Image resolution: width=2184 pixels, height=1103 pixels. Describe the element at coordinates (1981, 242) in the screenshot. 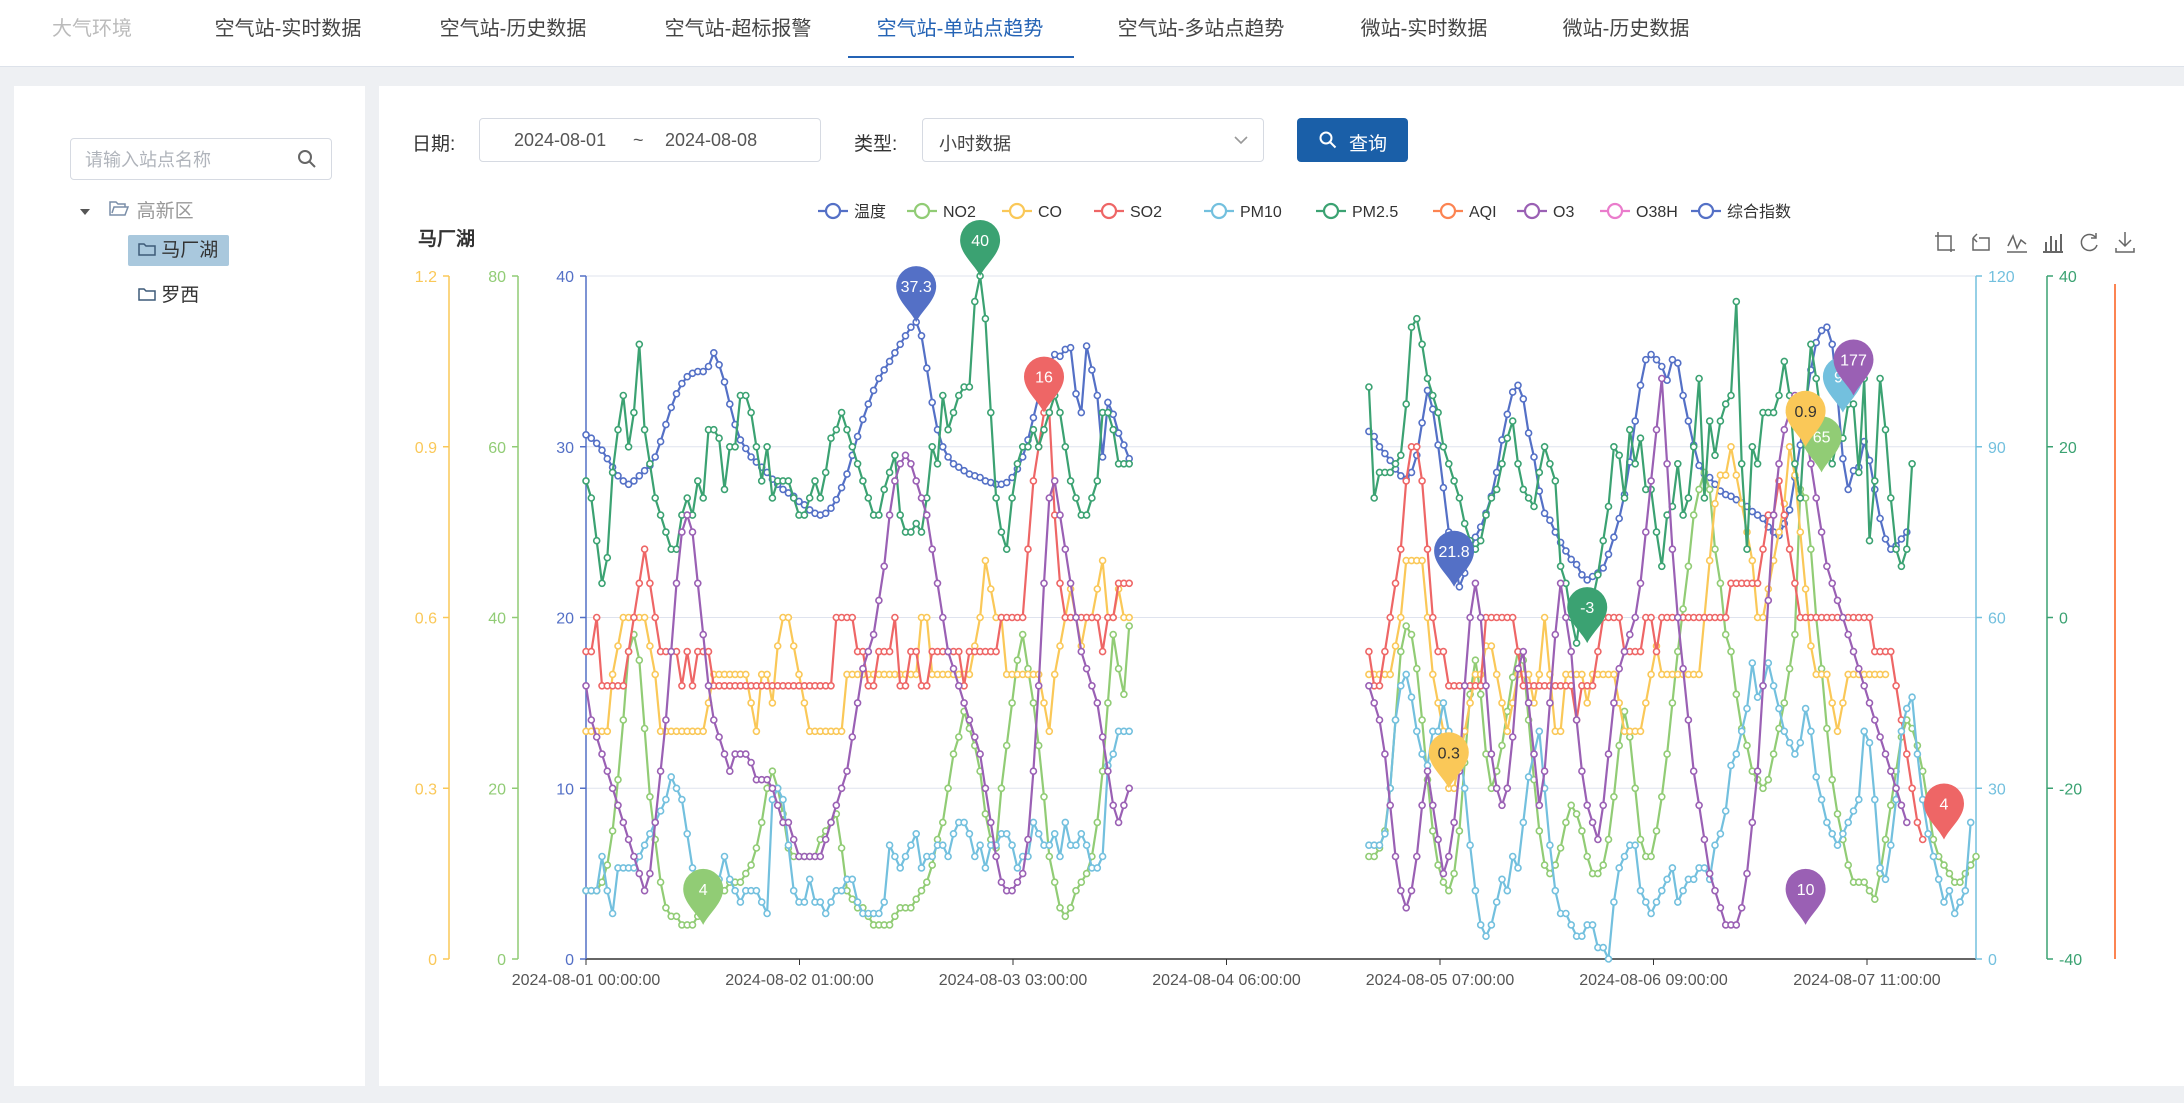

I see `zoom-reset-icon` at that location.